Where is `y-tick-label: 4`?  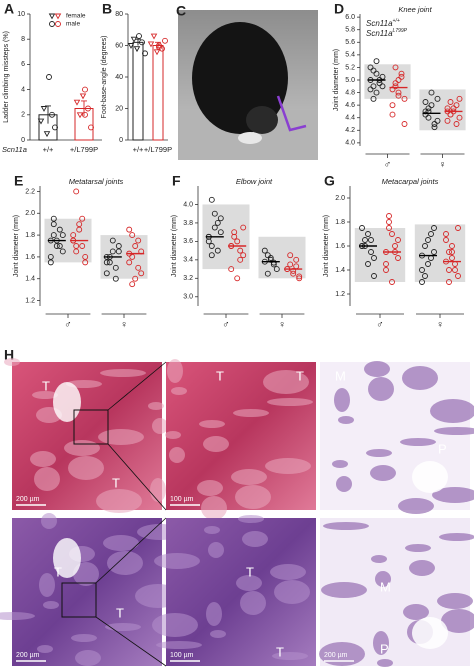 y-tick-label: 4 is located at coordinates (23, 89).